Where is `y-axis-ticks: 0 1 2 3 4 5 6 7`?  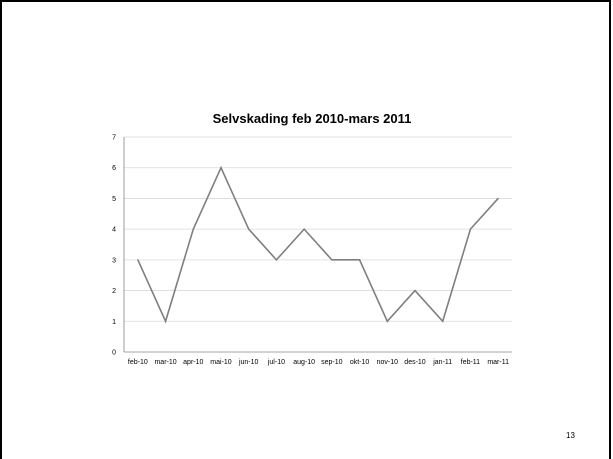
y-axis-ticks: 0 1 2 3 4 5 6 7 is located at coordinates (114, 246).